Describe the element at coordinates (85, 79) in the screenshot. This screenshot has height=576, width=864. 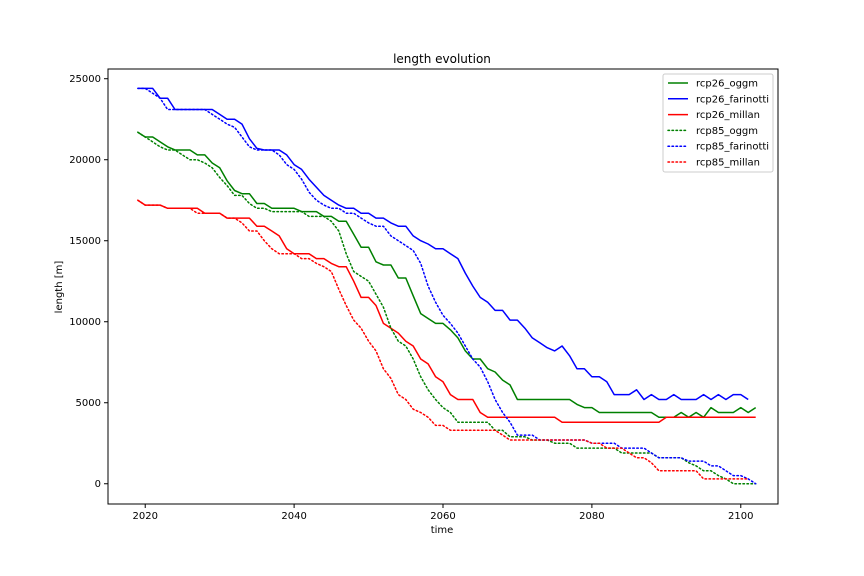
I see `y-tick-label: 25000` at that location.